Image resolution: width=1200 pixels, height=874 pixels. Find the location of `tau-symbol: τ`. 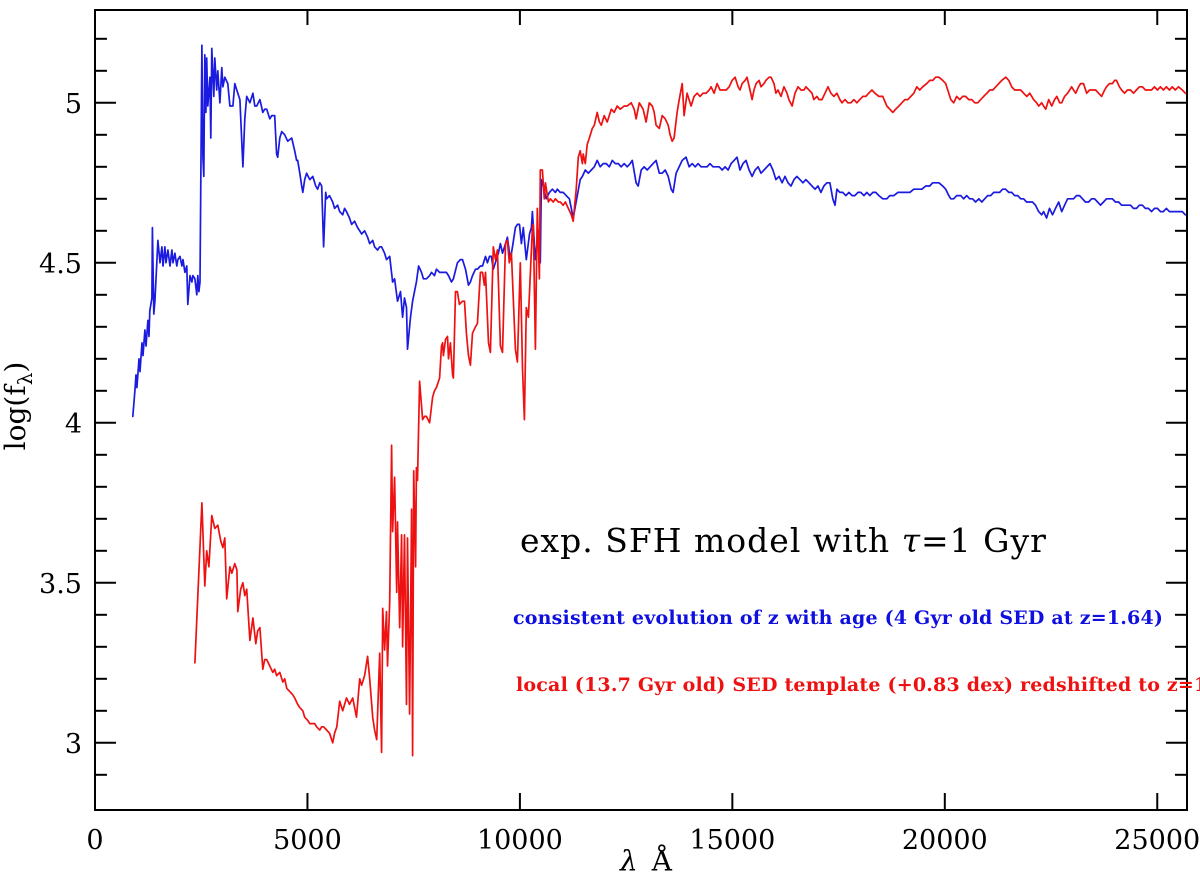

tau-symbol: τ is located at coordinates (911, 540).